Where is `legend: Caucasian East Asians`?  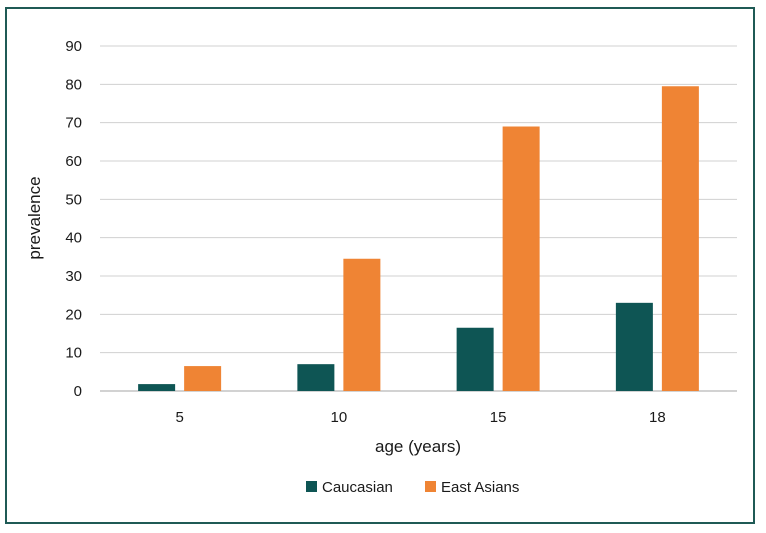 legend: Caucasian East Asians is located at coordinates (412, 487).